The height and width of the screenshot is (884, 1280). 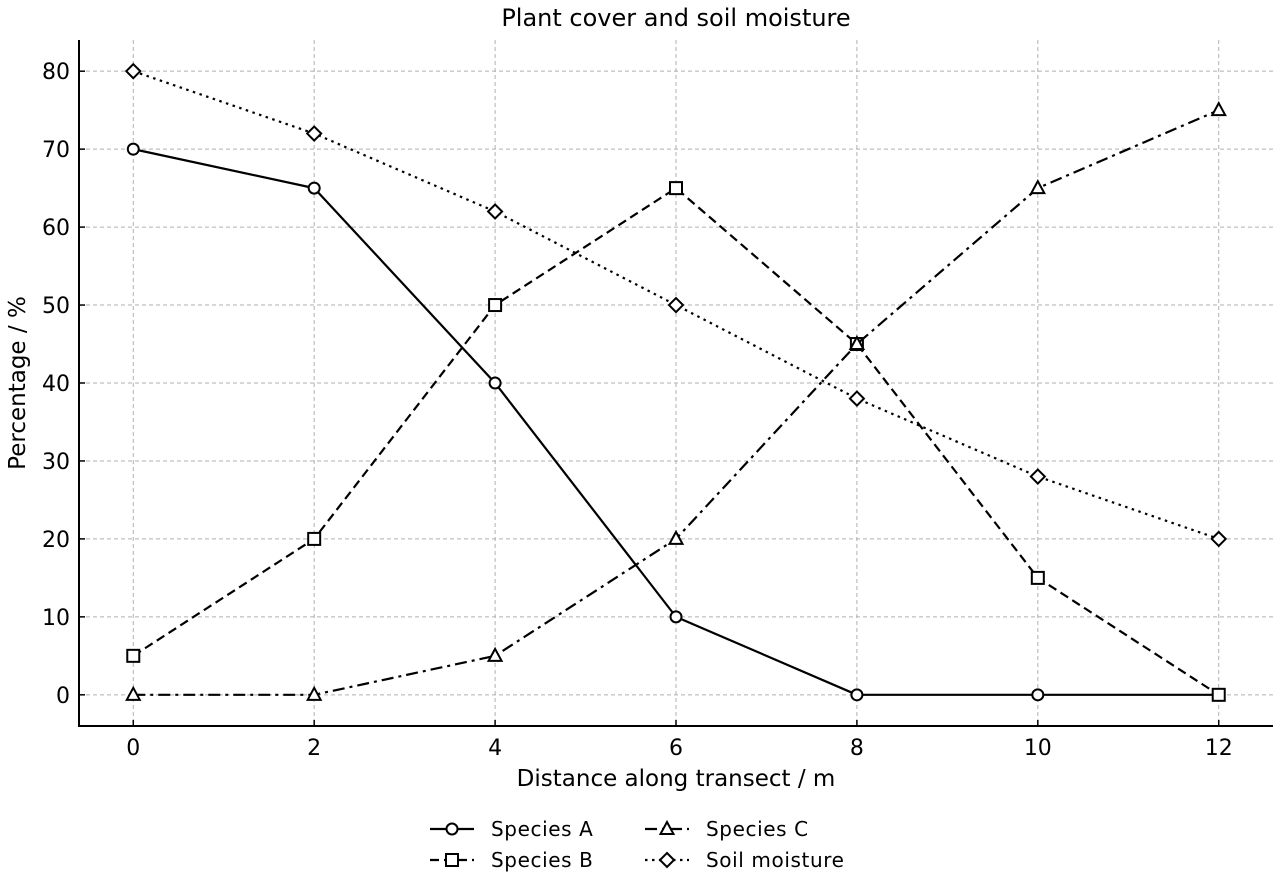 I want to click on legend-label: Species A, so click(x=542, y=829).